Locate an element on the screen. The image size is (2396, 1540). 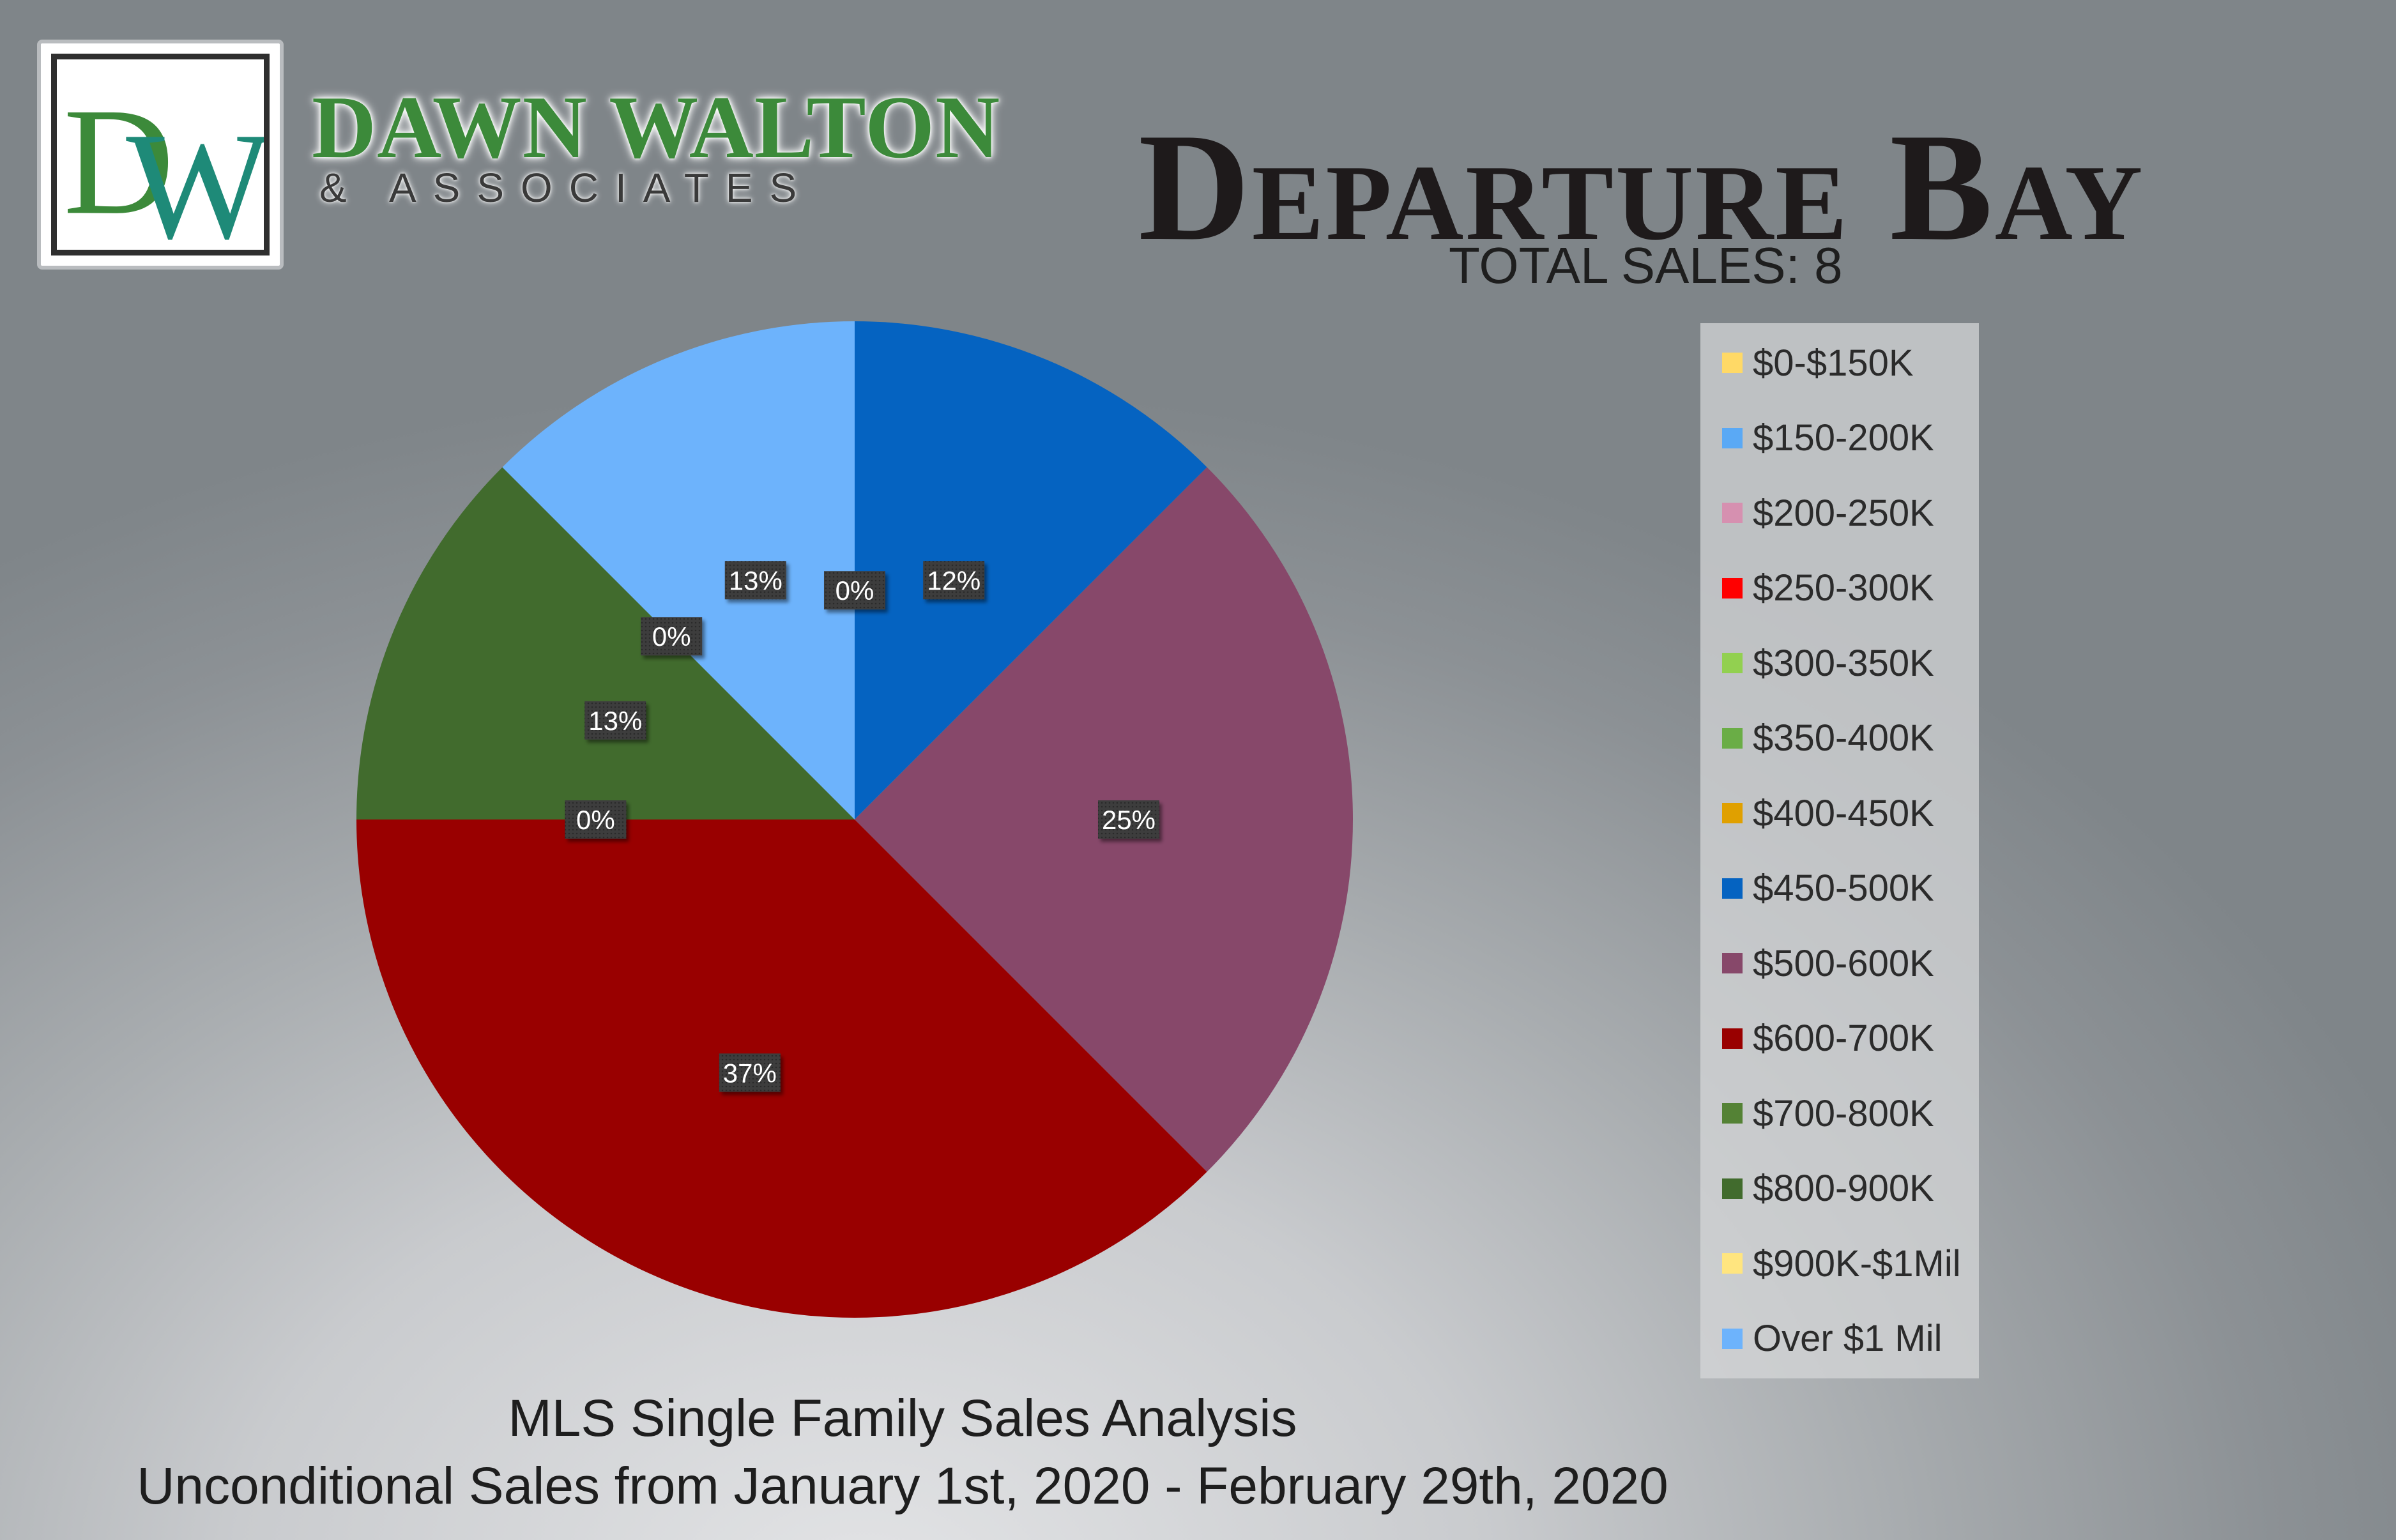
legend-item-900k-1mil: $900K-$1Mil is located at coordinates (1841, 1263).